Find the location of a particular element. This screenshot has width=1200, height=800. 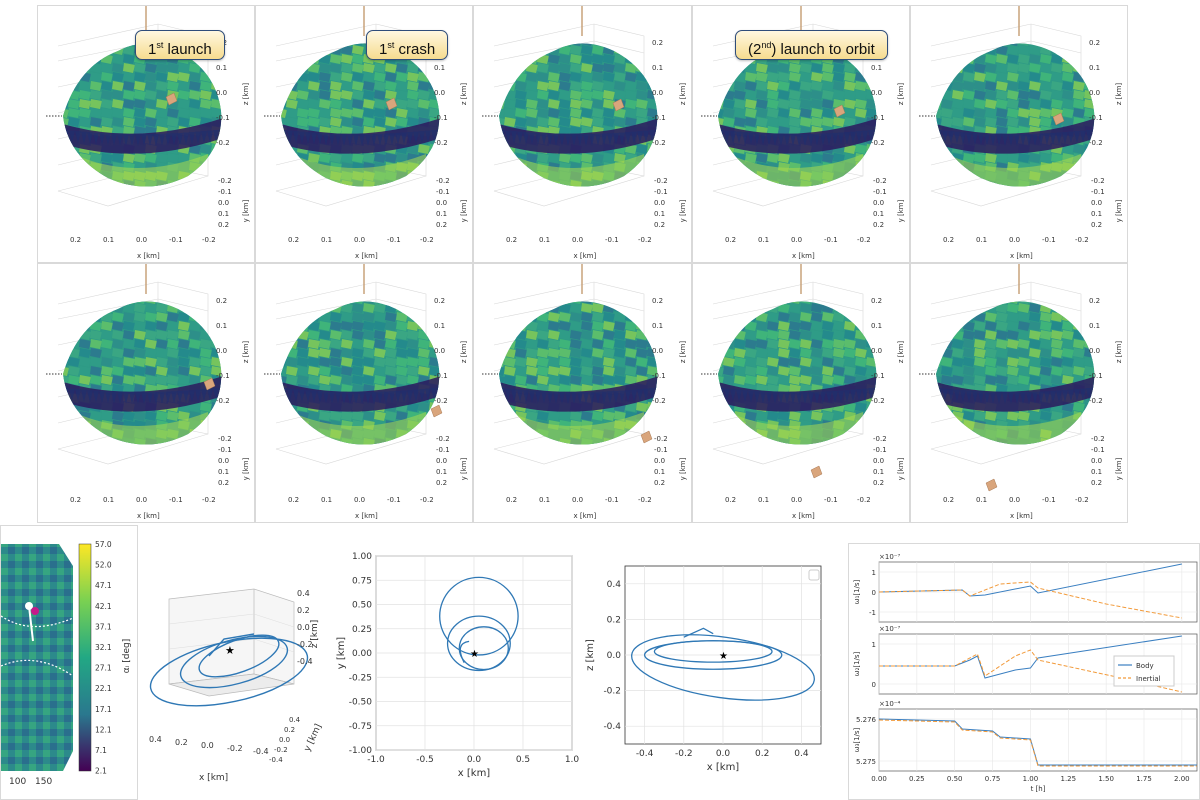

legend-body: Body is located at coordinates (1145, 666).